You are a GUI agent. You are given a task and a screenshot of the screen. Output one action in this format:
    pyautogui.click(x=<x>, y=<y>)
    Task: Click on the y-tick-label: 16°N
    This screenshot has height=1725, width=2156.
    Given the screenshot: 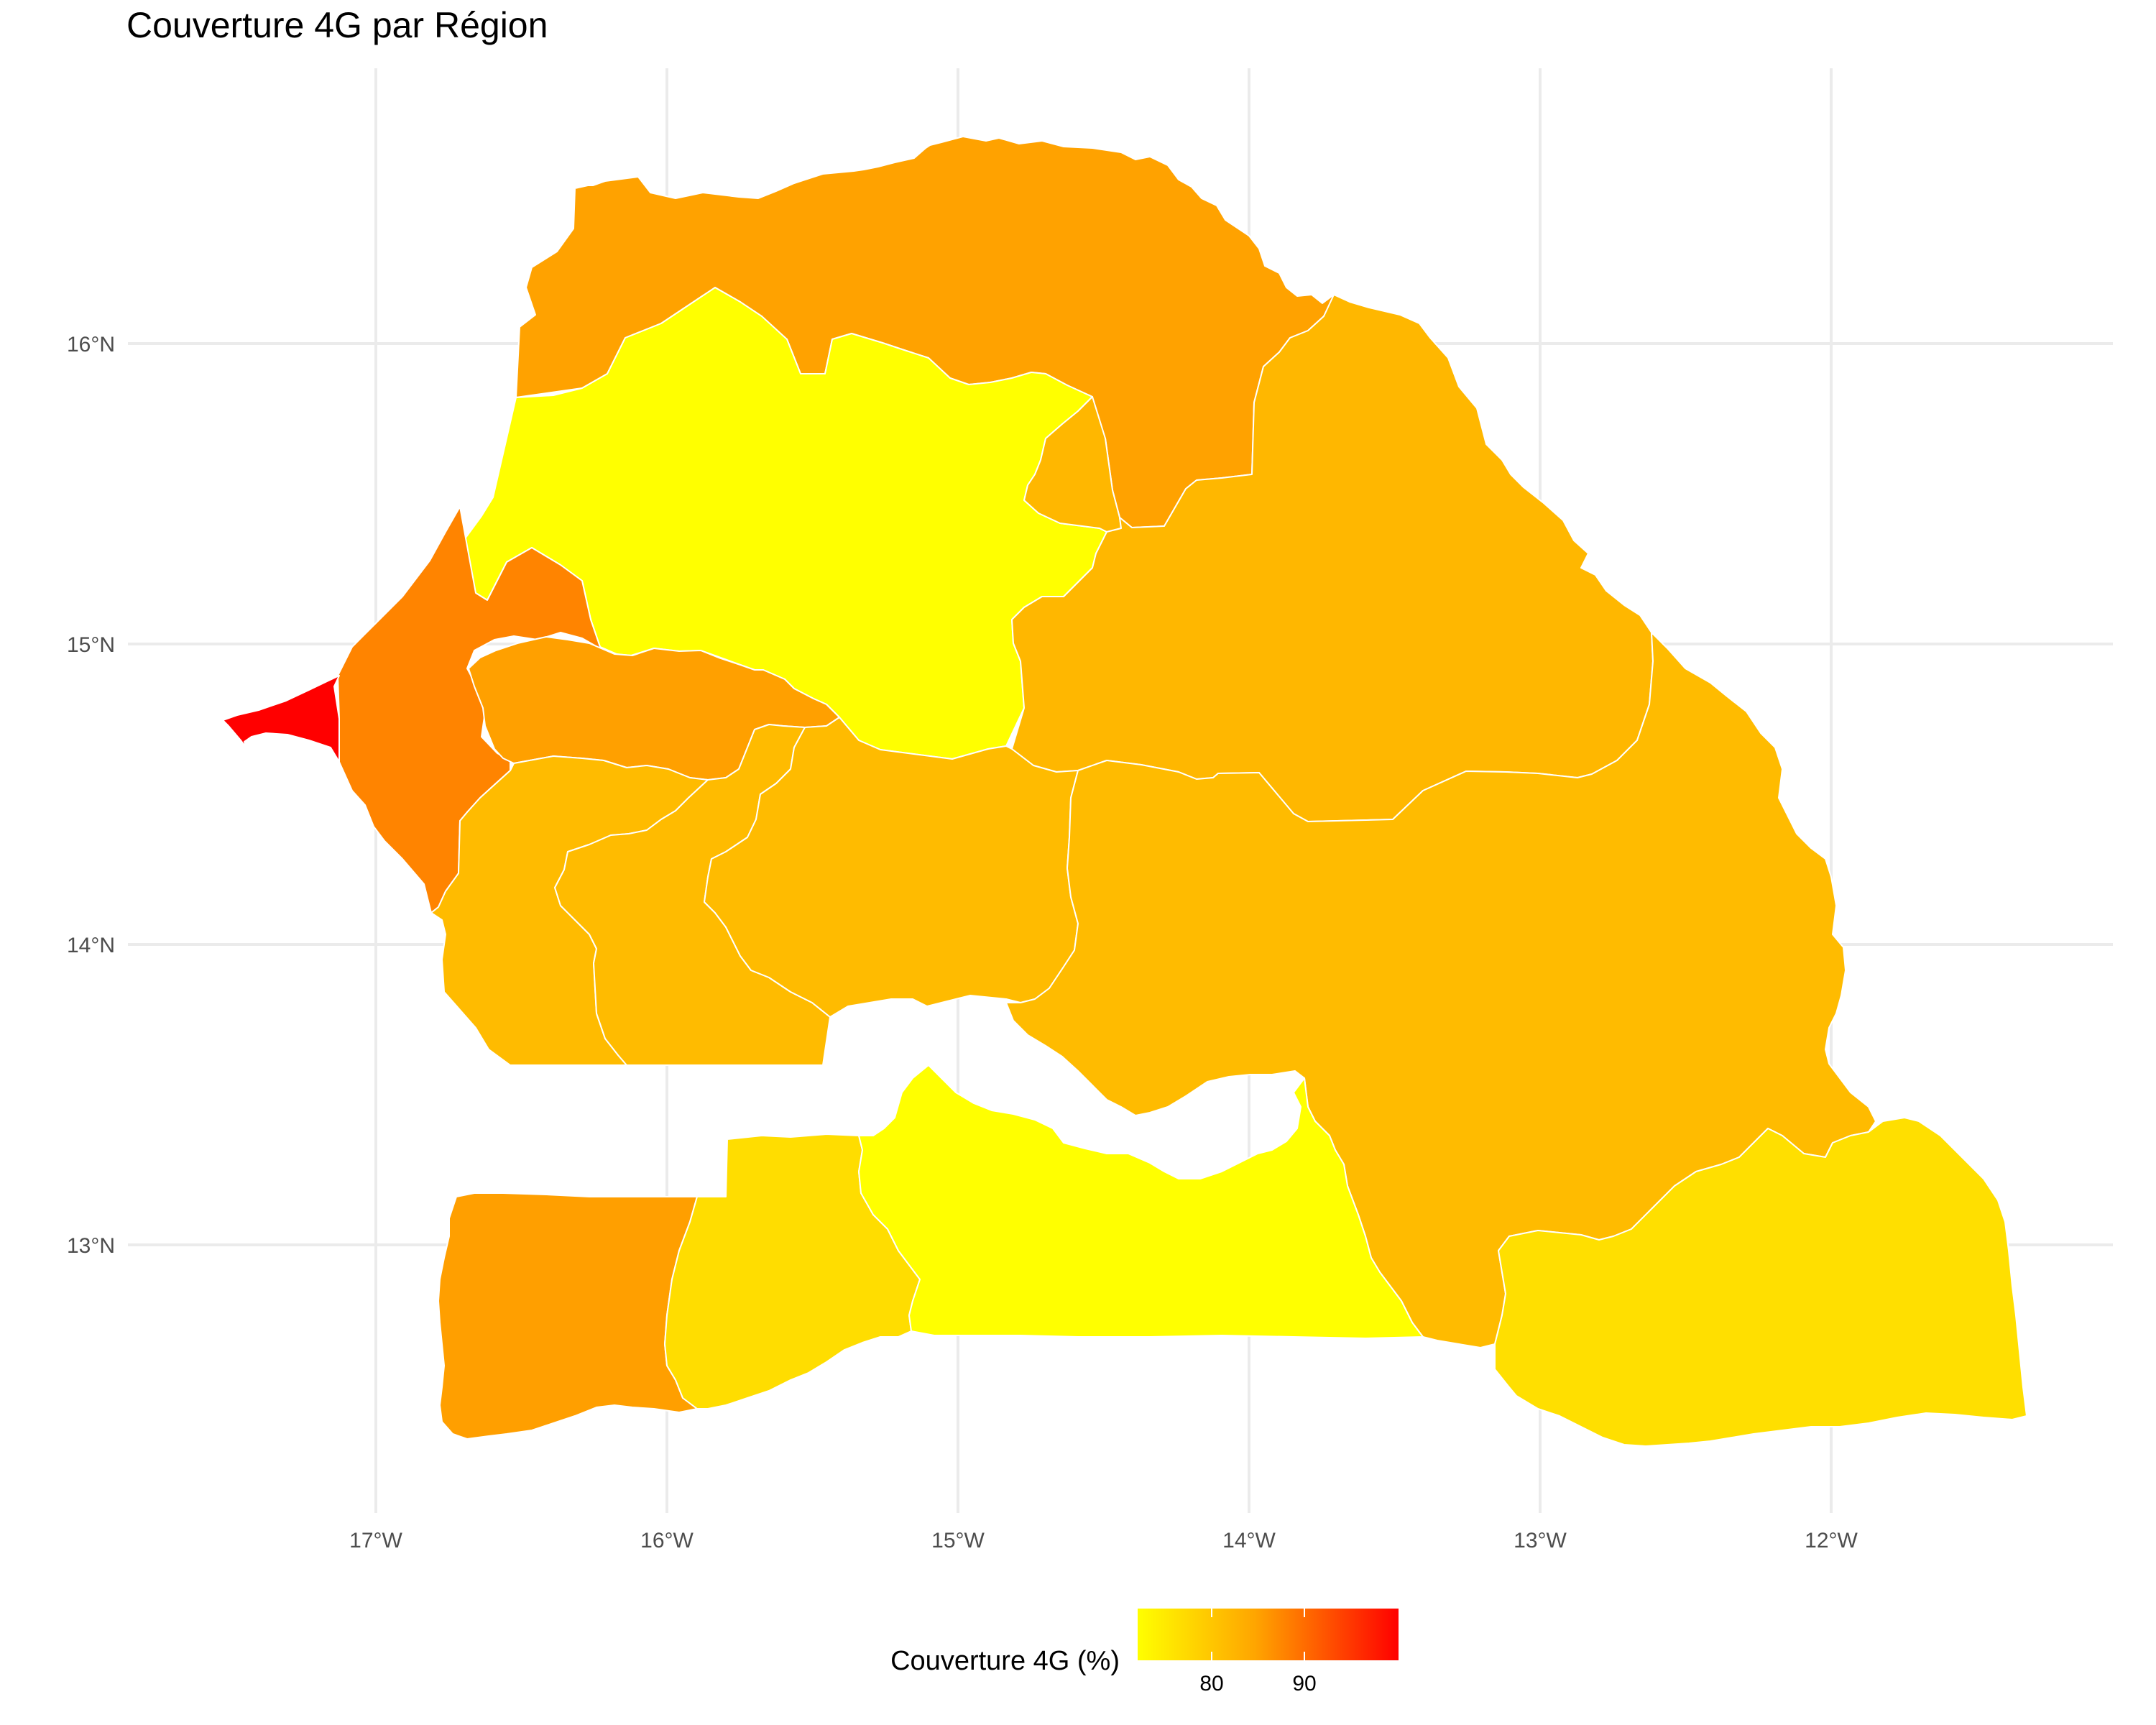 What is the action you would take?
    pyautogui.click(x=91, y=344)
    